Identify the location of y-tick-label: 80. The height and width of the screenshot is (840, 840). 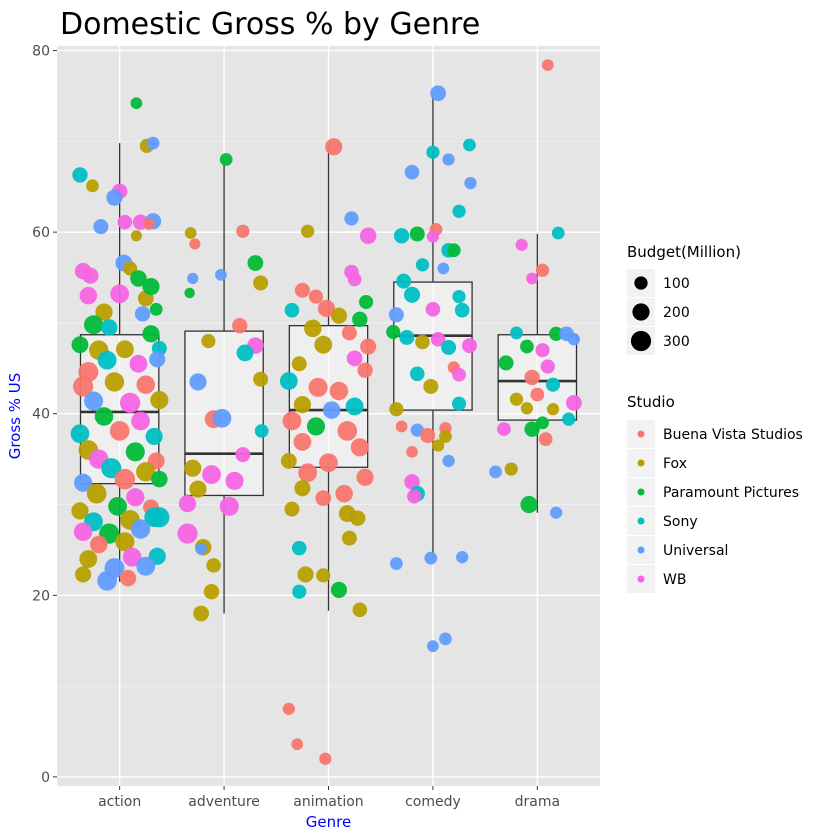
(41, 52).